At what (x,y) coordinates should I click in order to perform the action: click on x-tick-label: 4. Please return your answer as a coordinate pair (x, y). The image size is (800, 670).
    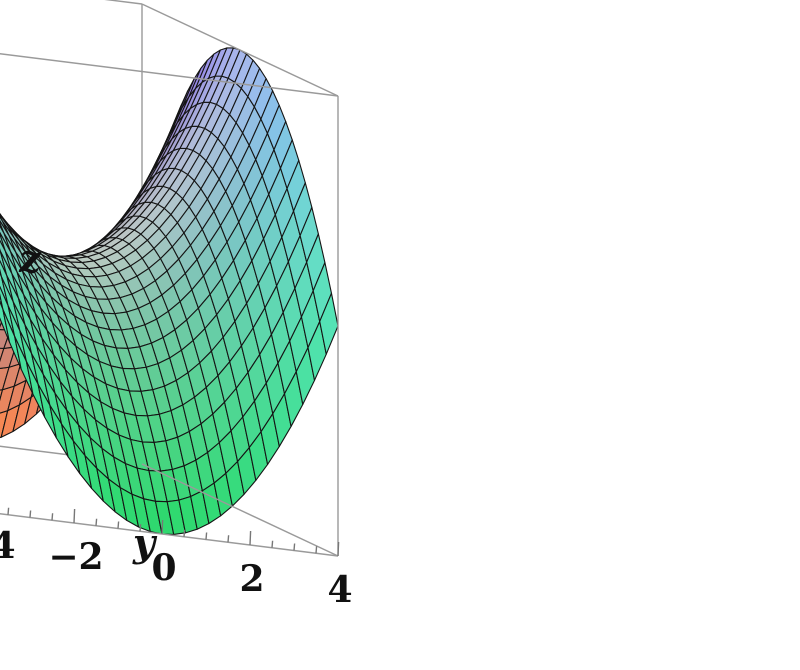
    Looking at the image, I should click on (339, 590).